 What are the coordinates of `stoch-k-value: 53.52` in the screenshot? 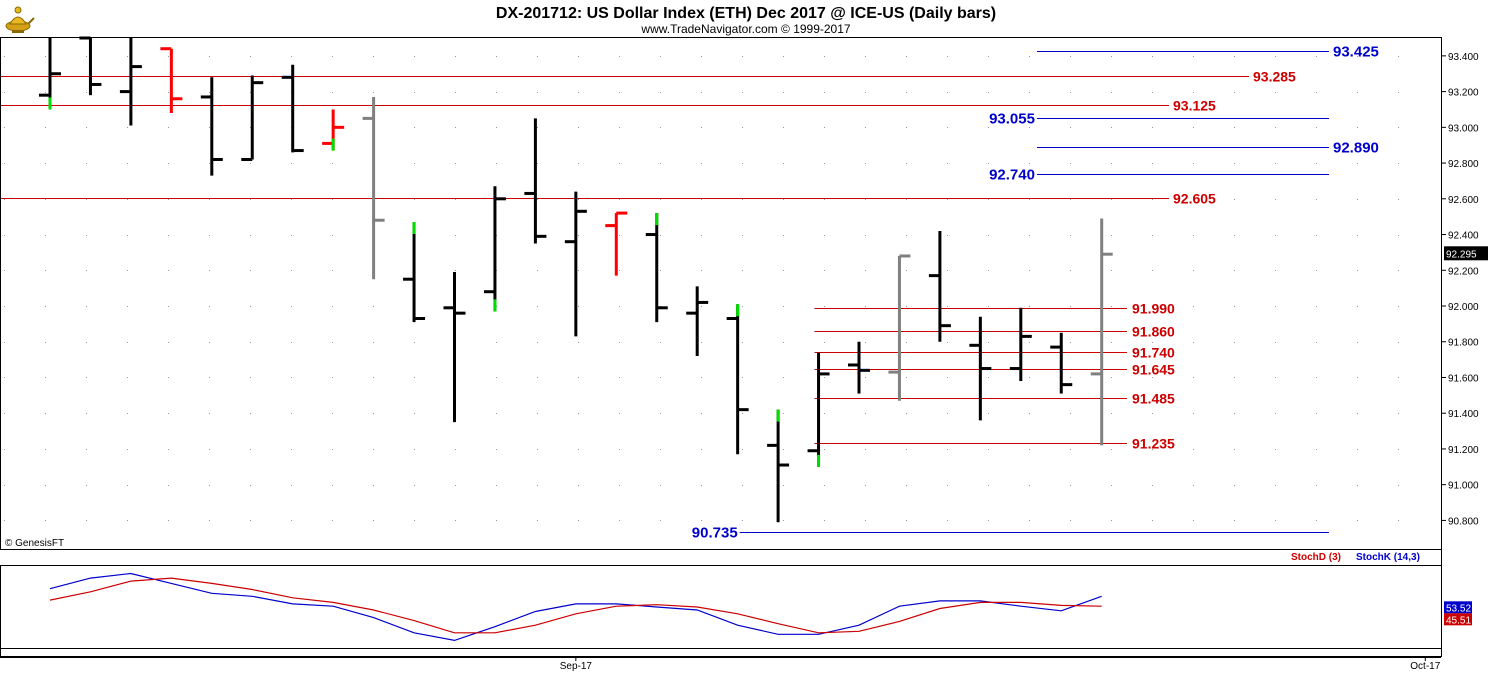 It's located at (1458, 608).